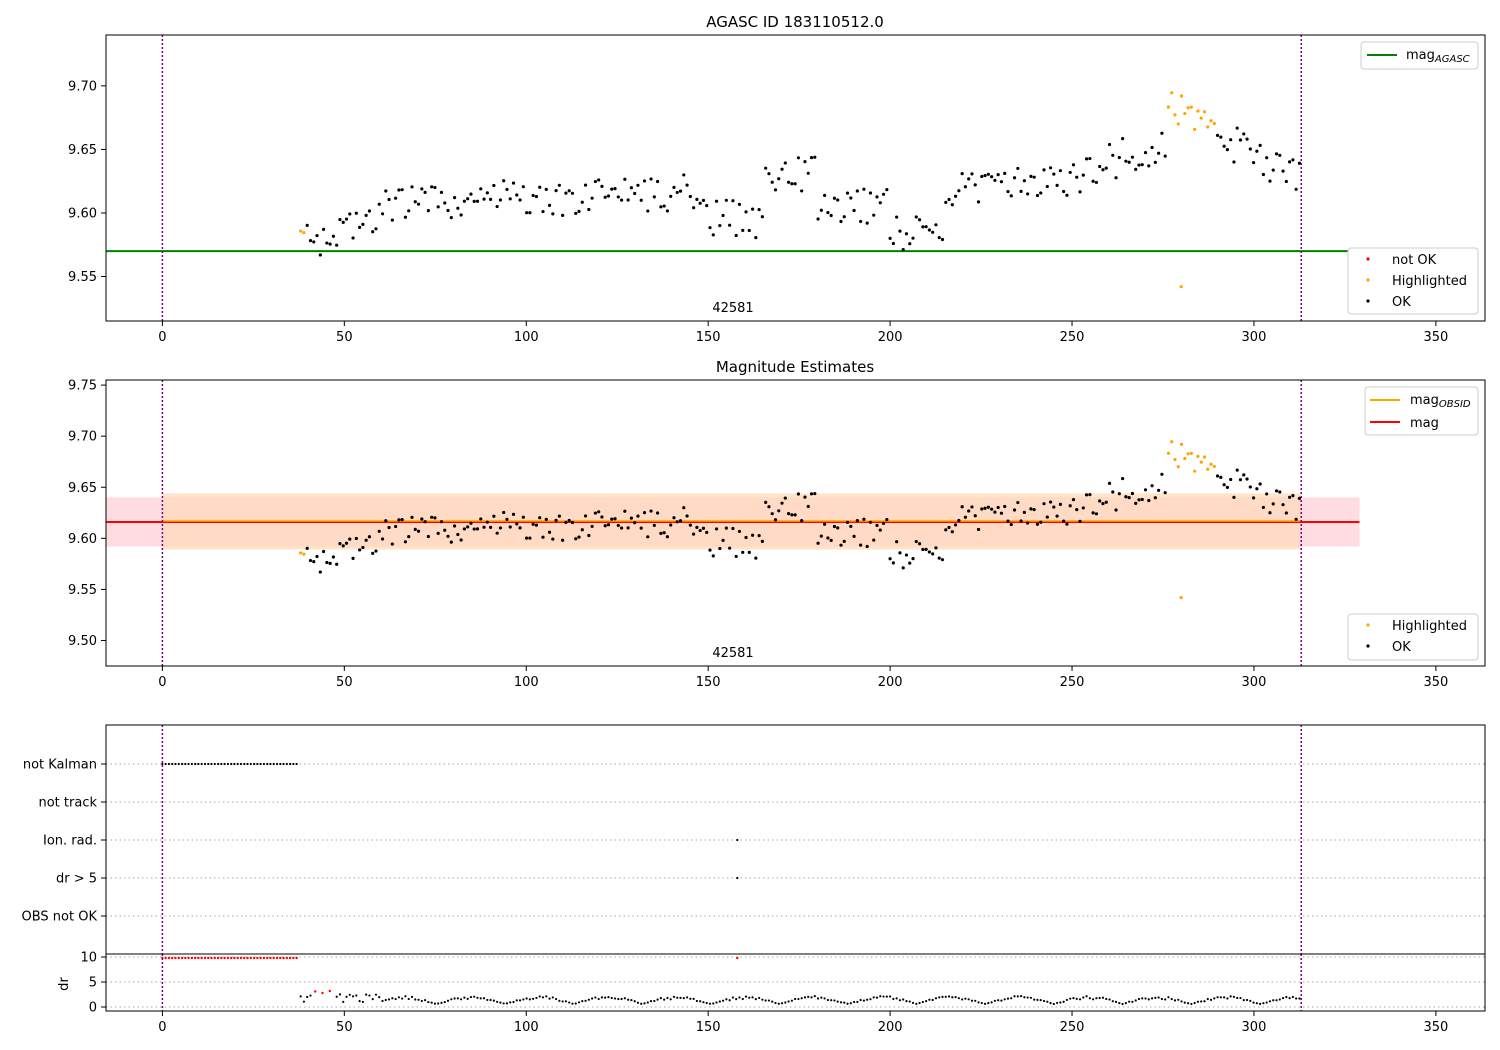 The image size is (1500, 1050). Describe the element at coordinates (67, 803) in the screenshot. I see `flag-label: not track` at that location.